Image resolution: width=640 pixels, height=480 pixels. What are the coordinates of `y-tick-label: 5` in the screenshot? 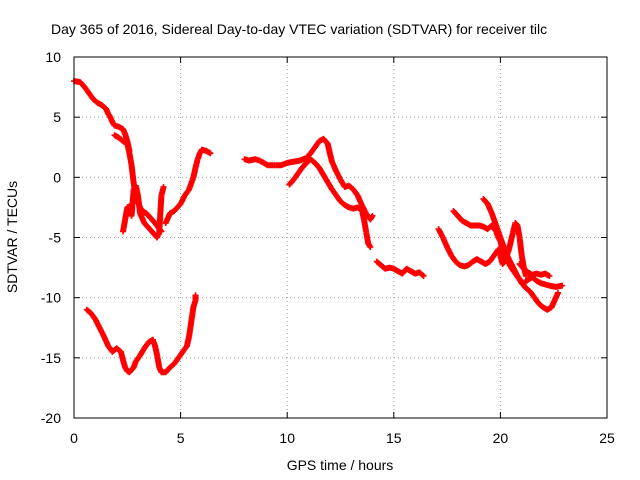 It's located at (57, 117).